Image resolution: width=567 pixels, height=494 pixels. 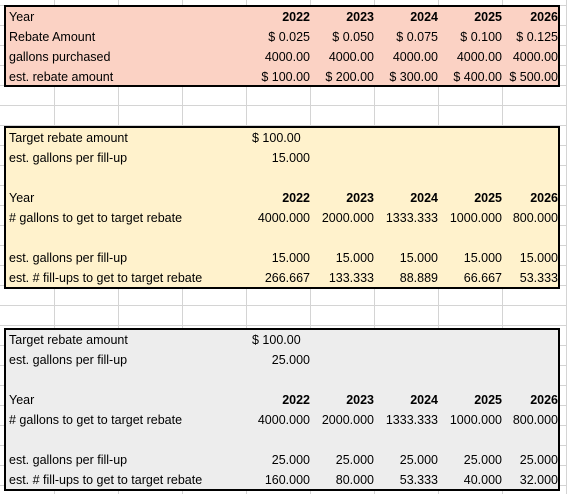 What do you see at coordinates (287, 278) in the screenshot?
I see `cell-value: 266.667` at bounding box center [287, 278].